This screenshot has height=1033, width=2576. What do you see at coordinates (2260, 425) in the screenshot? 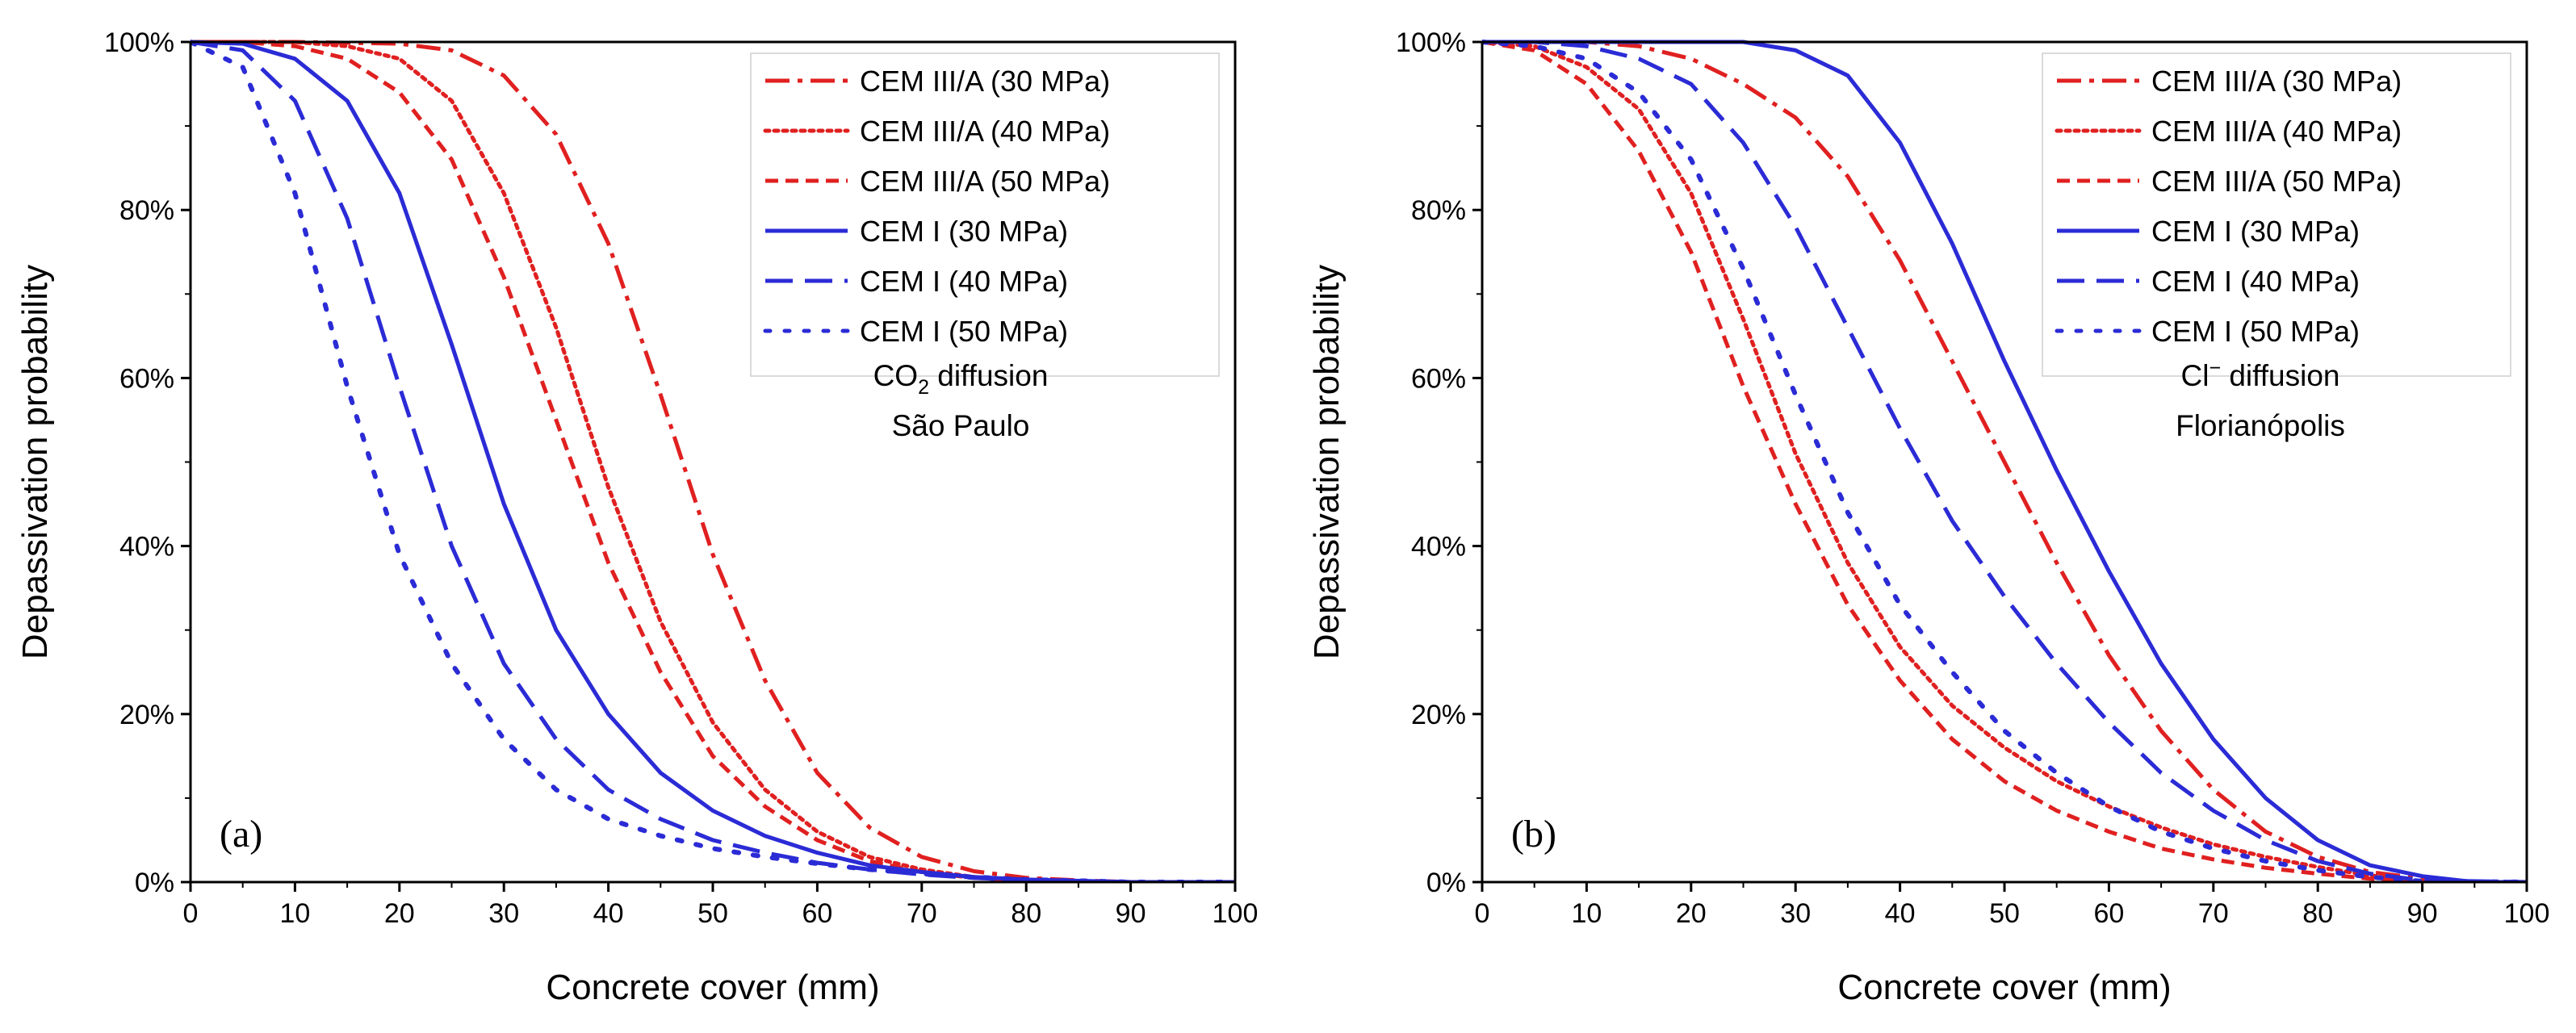
I see `annotation-location: Florianópolis` at bounding box center [2260, 425].